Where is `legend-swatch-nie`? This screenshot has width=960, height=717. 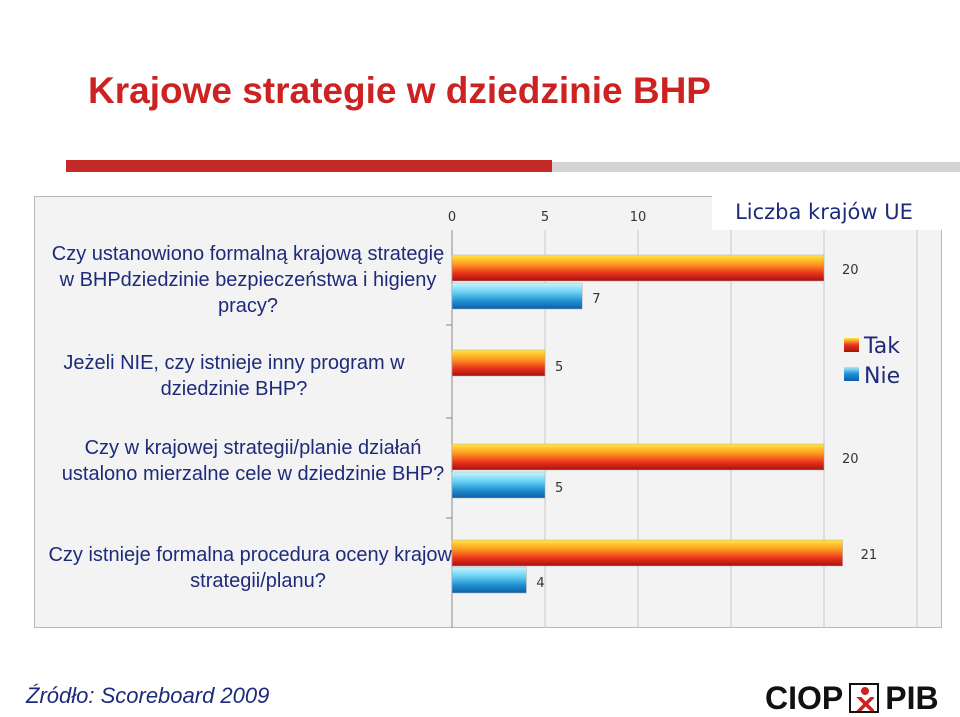
legend-swatch-nie is located at coordinates (851, 374).